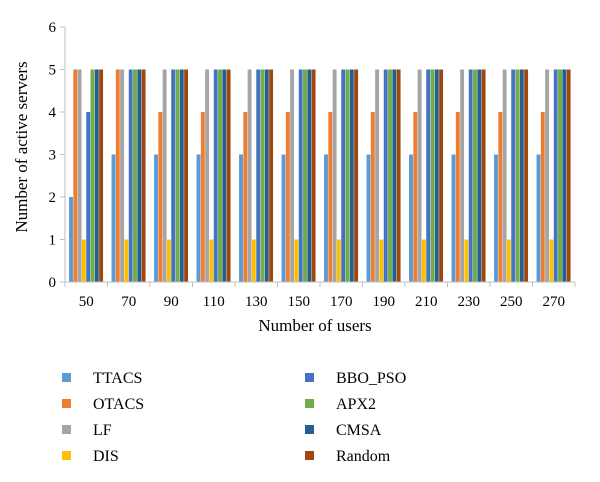 The height and width of the screenshot is (482, 600). Describe the element at coordinates (128, 302) in the screenshot. I see `x-tick-label: 70` at that location.